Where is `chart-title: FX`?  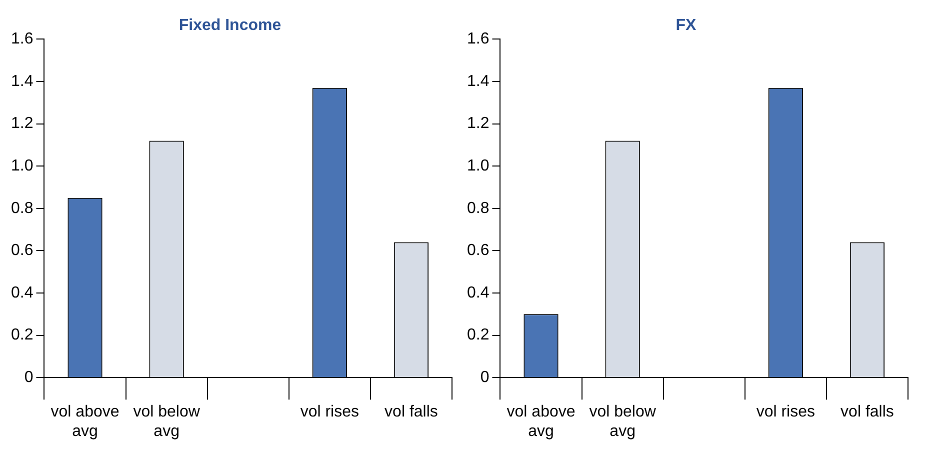 chart-title: FX is located at coordinates (686, 25).